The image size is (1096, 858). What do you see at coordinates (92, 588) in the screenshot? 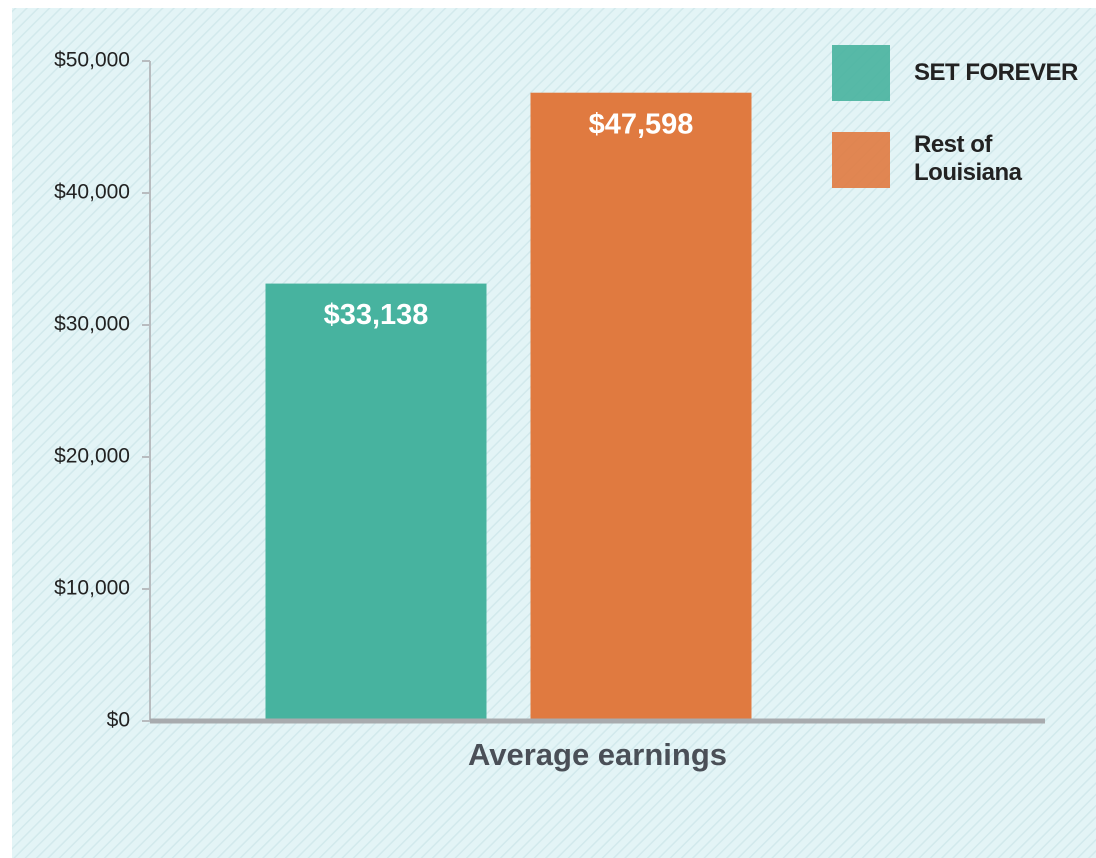
I see `y-tick-label: $10,000` at bounding box center [92, 588].